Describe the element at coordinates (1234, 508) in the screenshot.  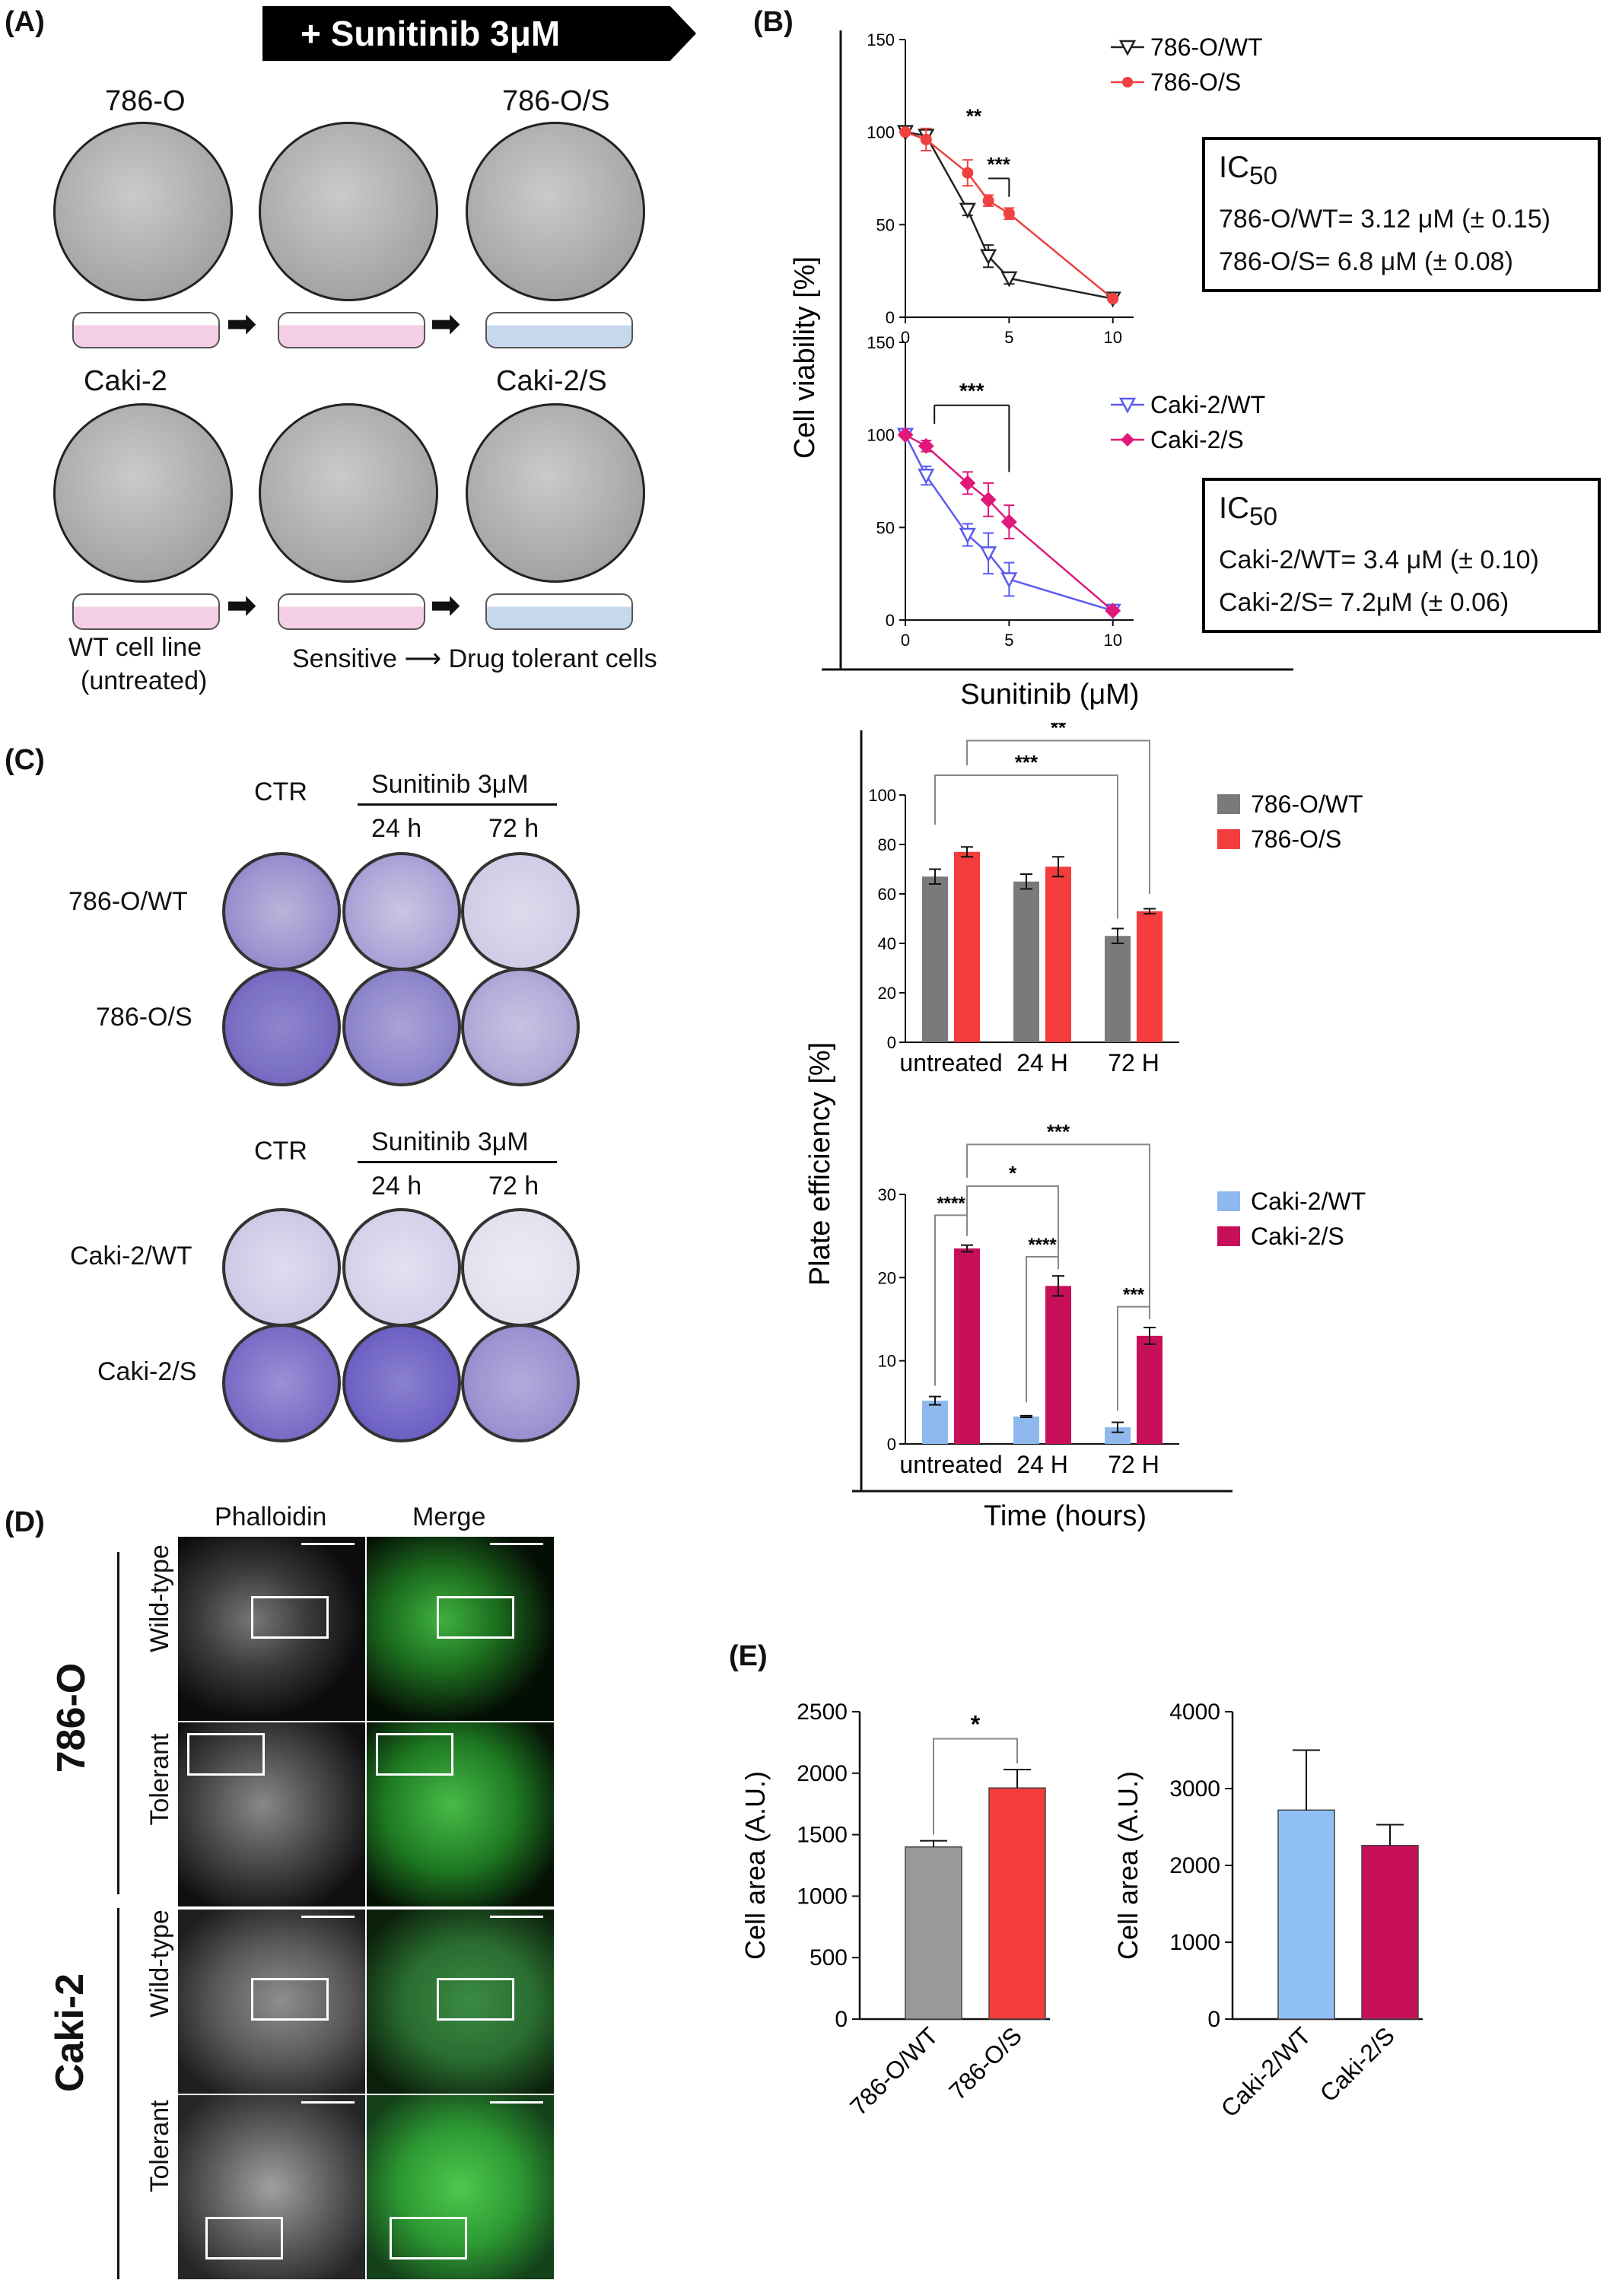
I see `ic50-title: IC` at that location.